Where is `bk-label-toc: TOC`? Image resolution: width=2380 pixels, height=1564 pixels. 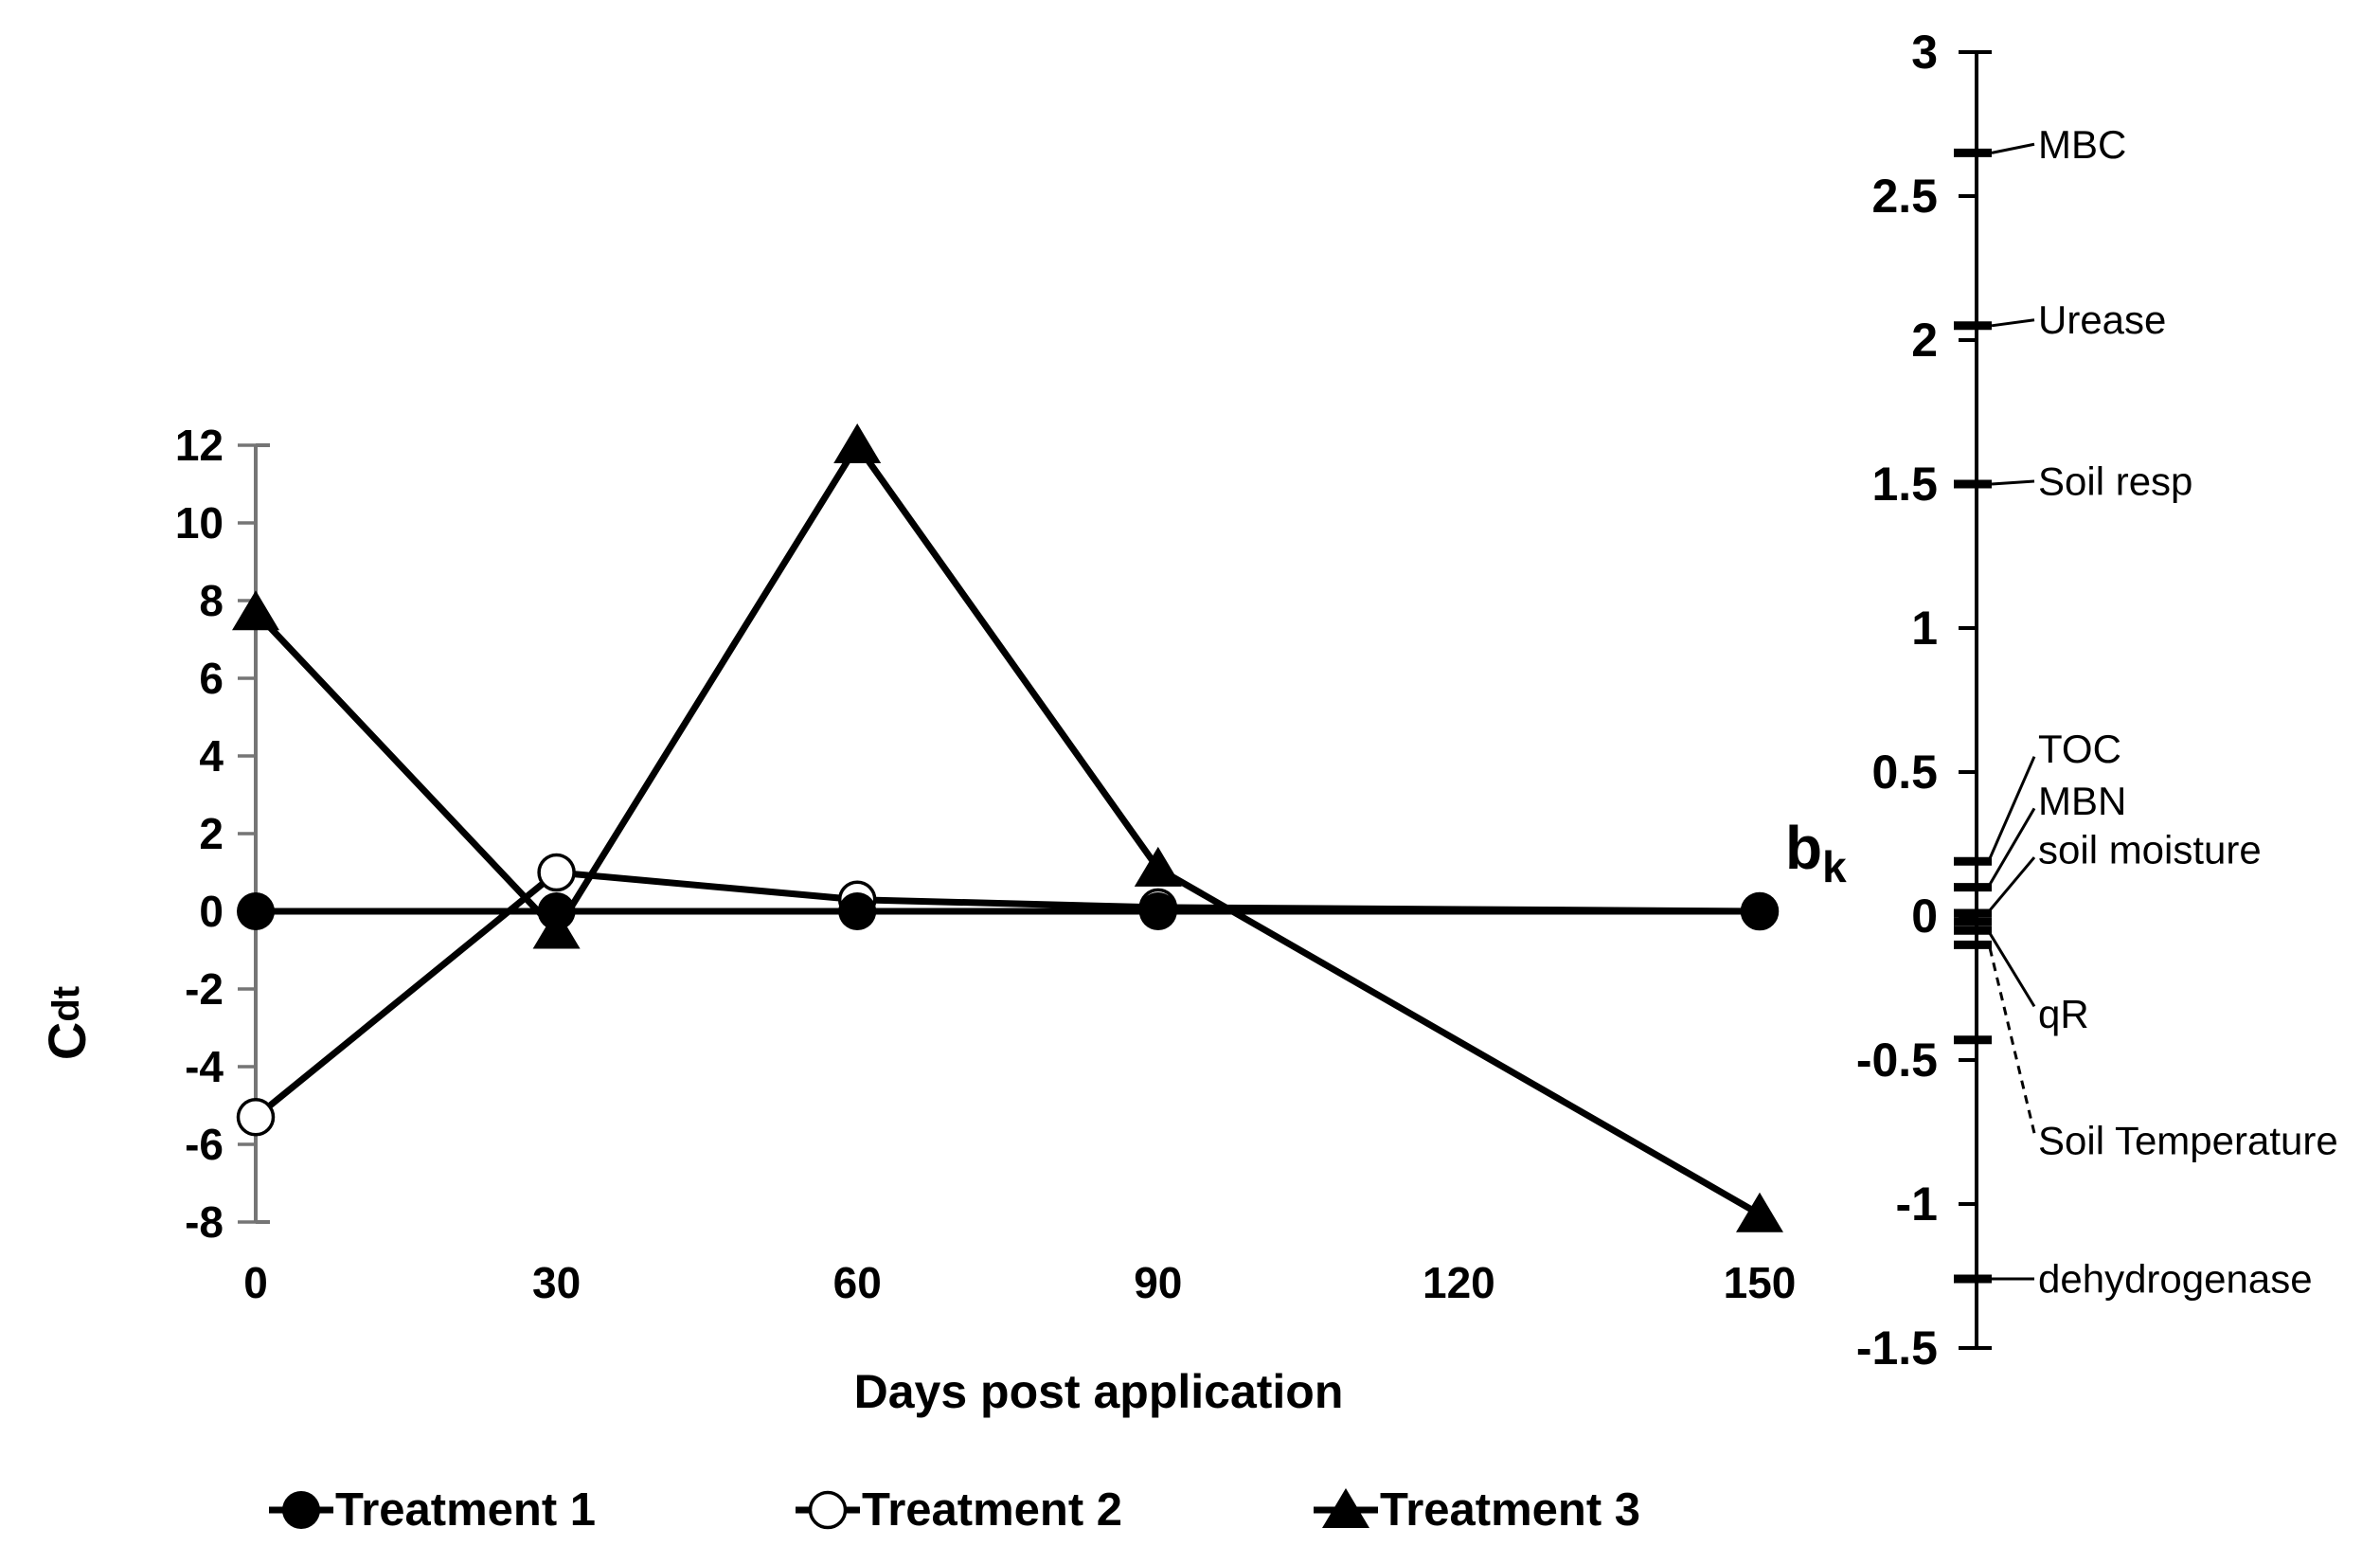 bk-label-toc: TOC is located at coordinates (2079, 749).